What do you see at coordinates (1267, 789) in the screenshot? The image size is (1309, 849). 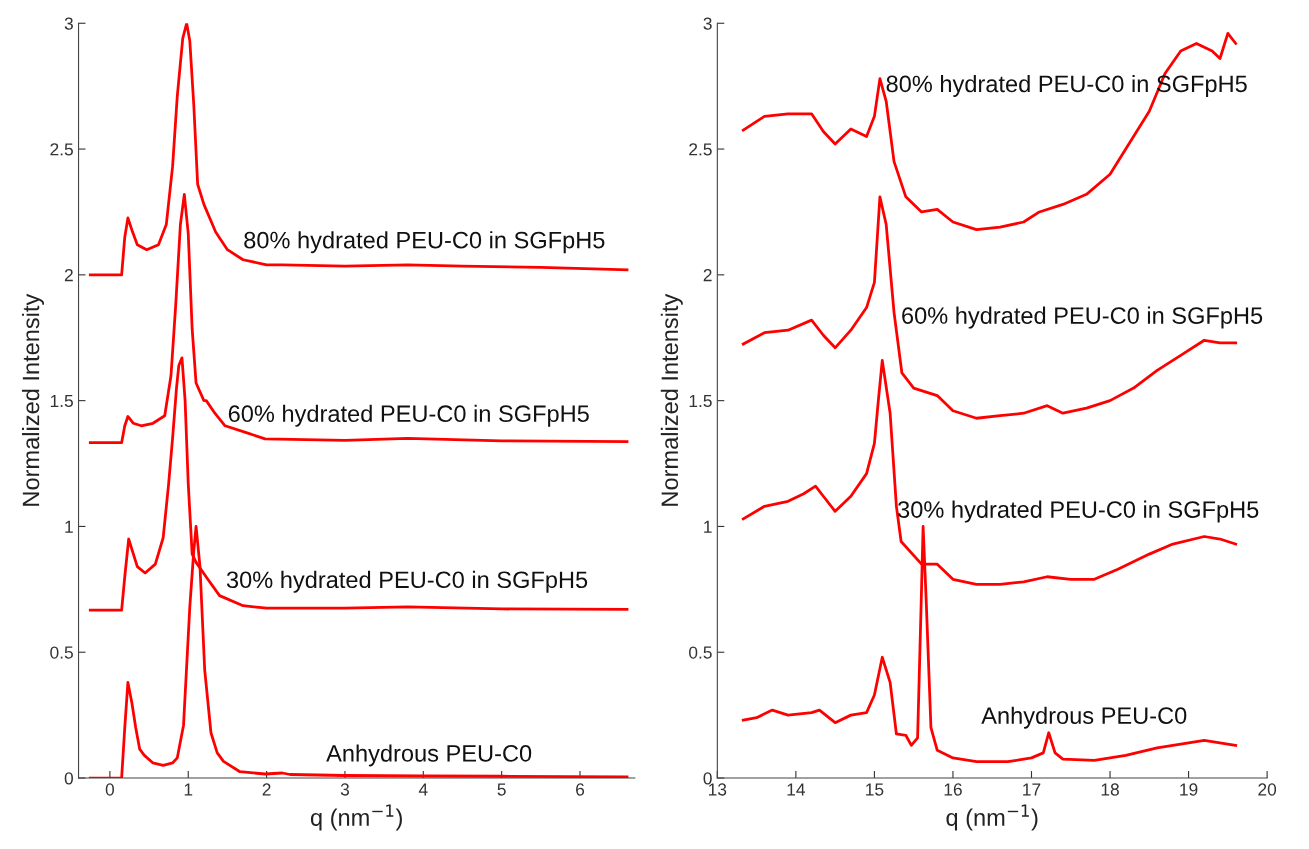 I see `x-tick-label: 20` at bounding box center [1267, 789].